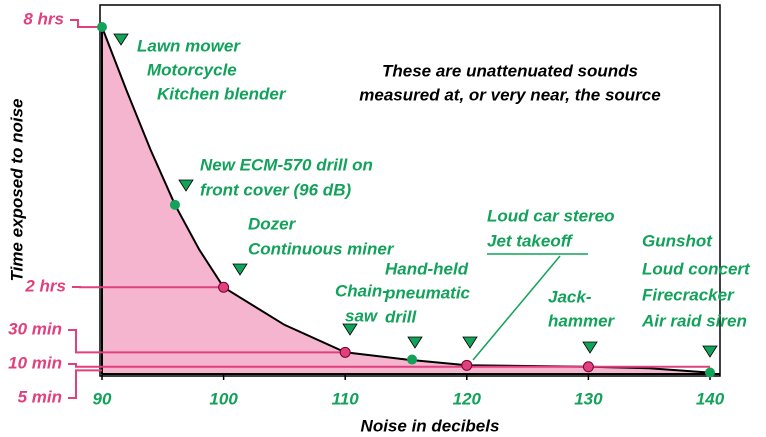 The height and width of the screenshot is (437, 766). Describe the element at coordinates (427, 268) in the screenshot. I see `annotation: Hand-held` at that location.